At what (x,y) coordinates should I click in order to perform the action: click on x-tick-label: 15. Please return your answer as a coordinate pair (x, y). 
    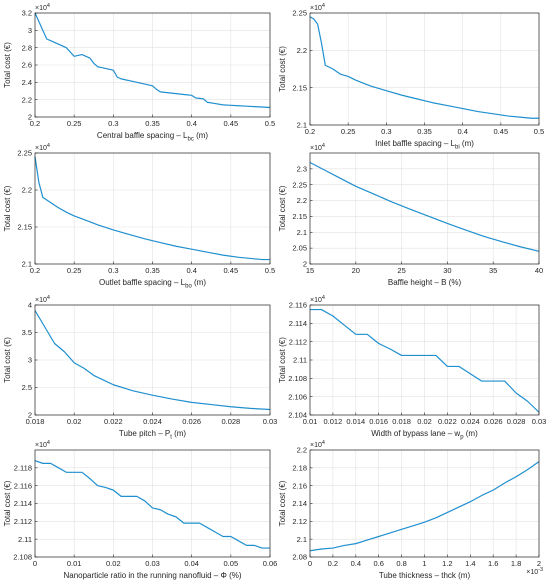
    Looking at the image, I should click on (310, 270).